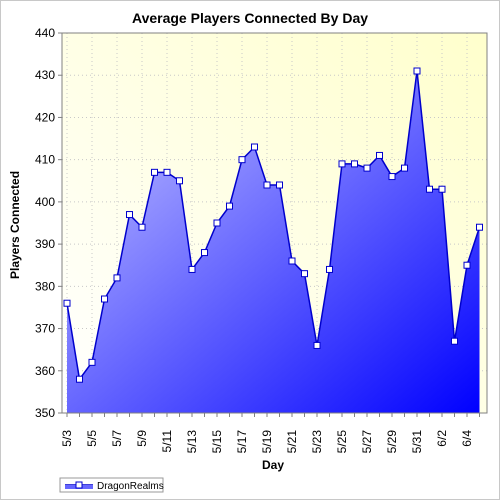 The height and width of the screenshot is (500, 500). What do you see at coordinates (130, 486) in the screenshot?
I see `legend-label: DragonRealms` at bounding box center [130, 486].